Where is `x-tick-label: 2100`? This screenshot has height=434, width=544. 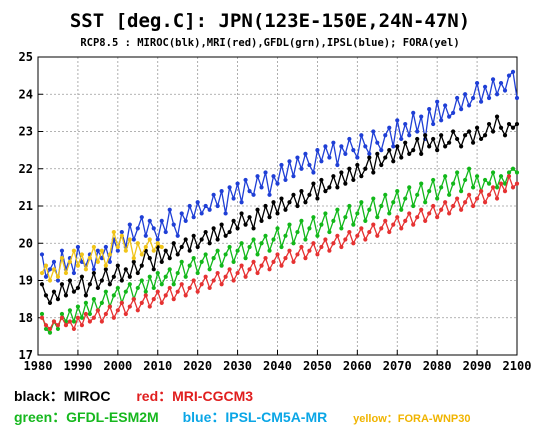
x-tick-label: 2100 is located at coordinates (517, 366).